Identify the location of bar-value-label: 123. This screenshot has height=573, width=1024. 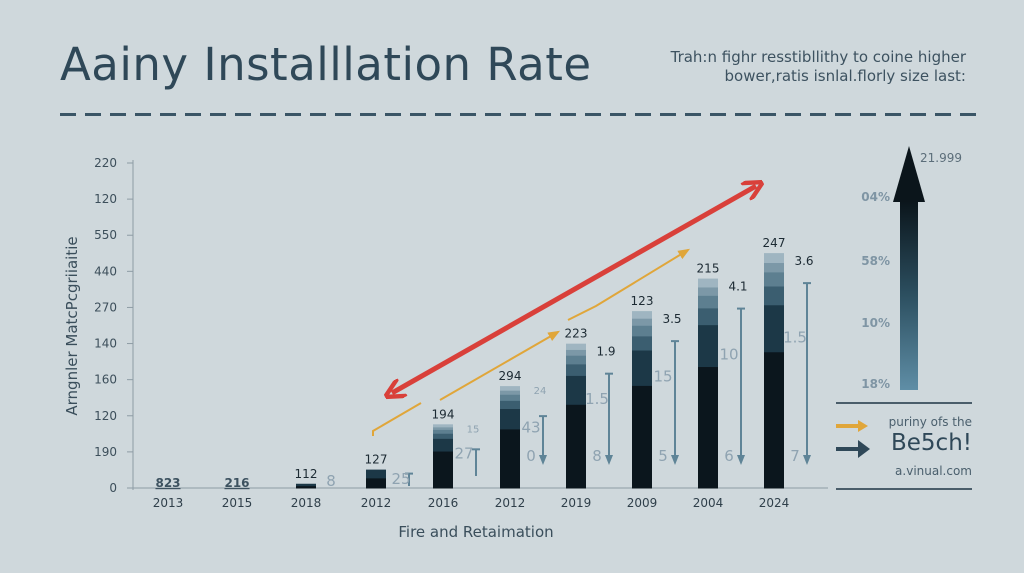
(642, 301).